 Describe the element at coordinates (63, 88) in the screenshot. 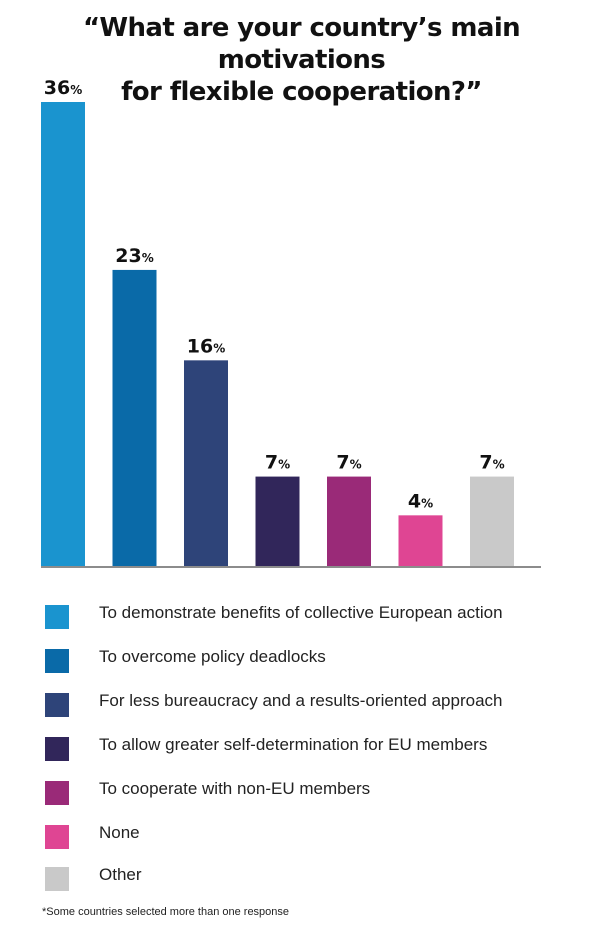

I see `data-label-1: 36%` at that location.